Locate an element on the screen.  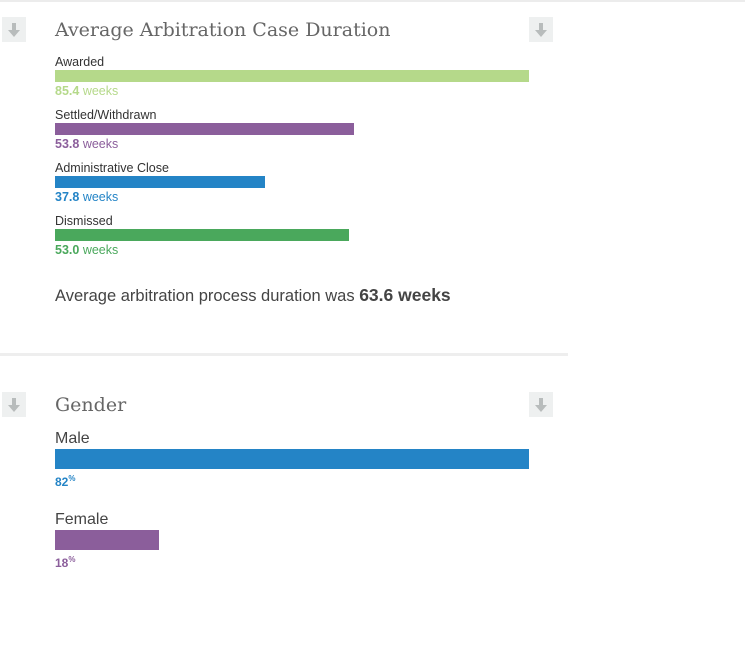
chart-title: Average Arbitration Case Duration is located at coordinates (223, 30).